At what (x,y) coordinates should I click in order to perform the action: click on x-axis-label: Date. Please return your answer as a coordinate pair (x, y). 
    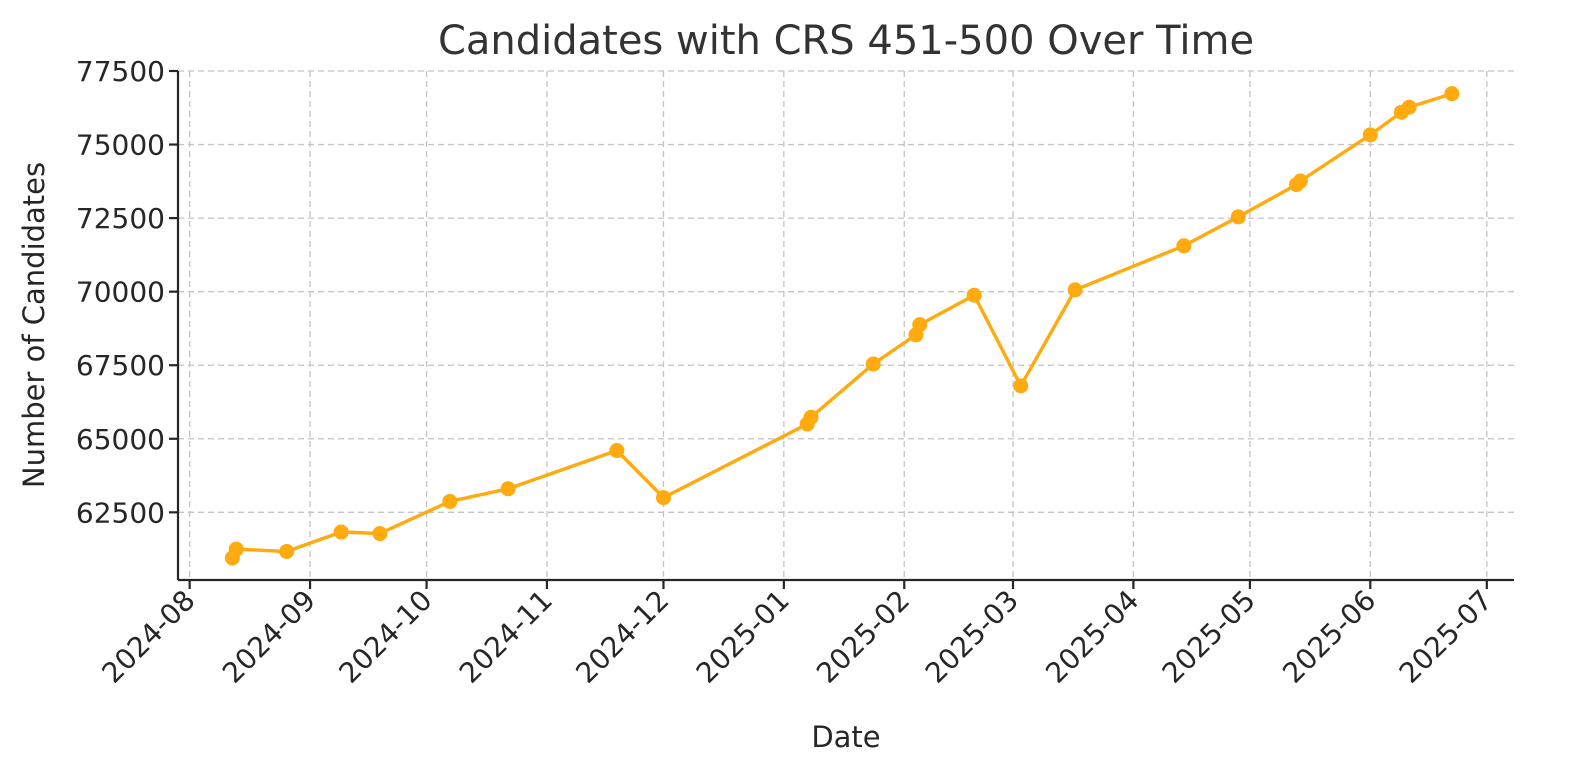
    Looking at the image, I should click on (845, 737).